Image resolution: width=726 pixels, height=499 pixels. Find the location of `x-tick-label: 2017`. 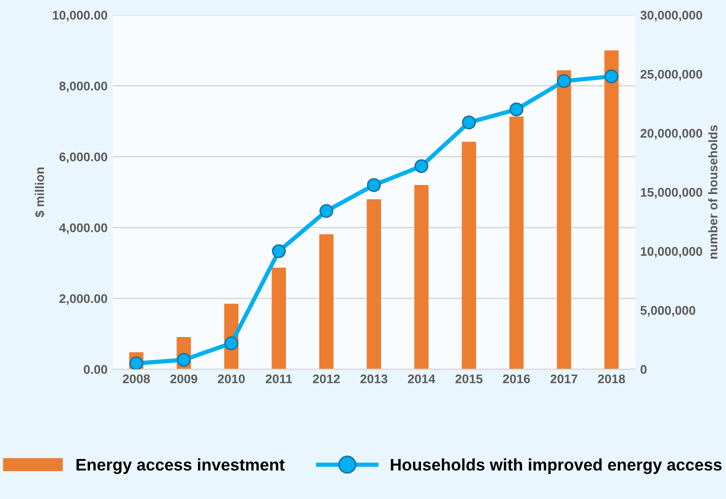

x-tick-label: 2017 is located at coordinates (564, 379).